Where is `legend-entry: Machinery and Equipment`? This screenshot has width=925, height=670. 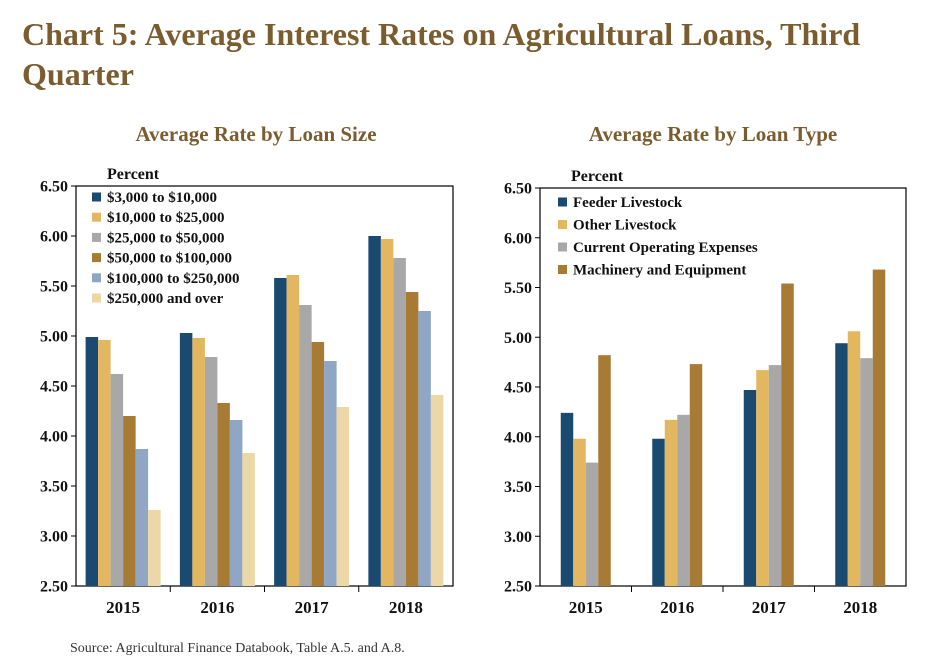 legend-entry: Machinery and Equipment is located at coordinates (659, 271).